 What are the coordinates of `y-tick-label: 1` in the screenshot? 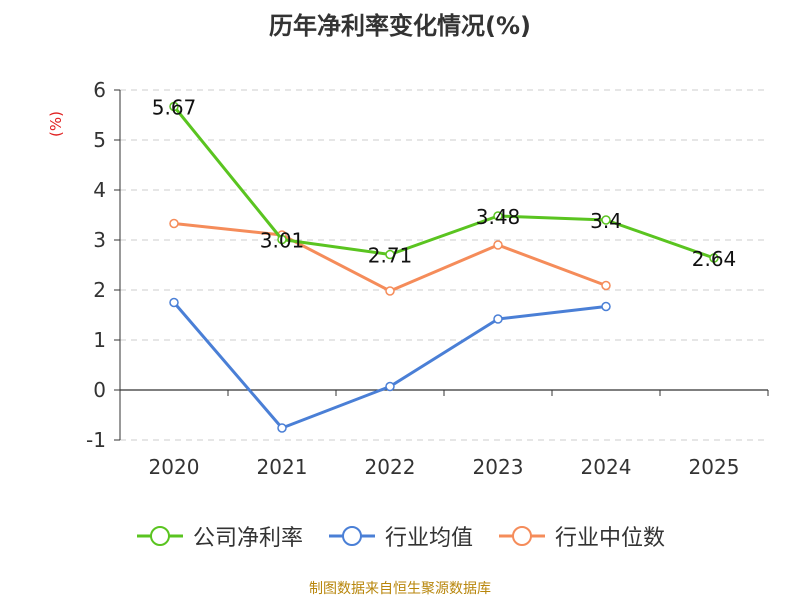 It's located at (99, 340).